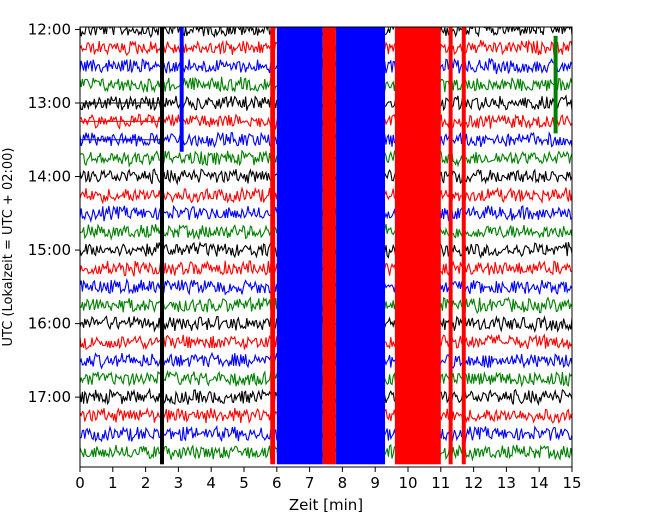 Image resolution: width=650 pixels, height=520 pixels. What do you see at coordinates (49, 397) in the screenshot?
I see `y-tick-label: 17:00` at bounding box center [49, 397].